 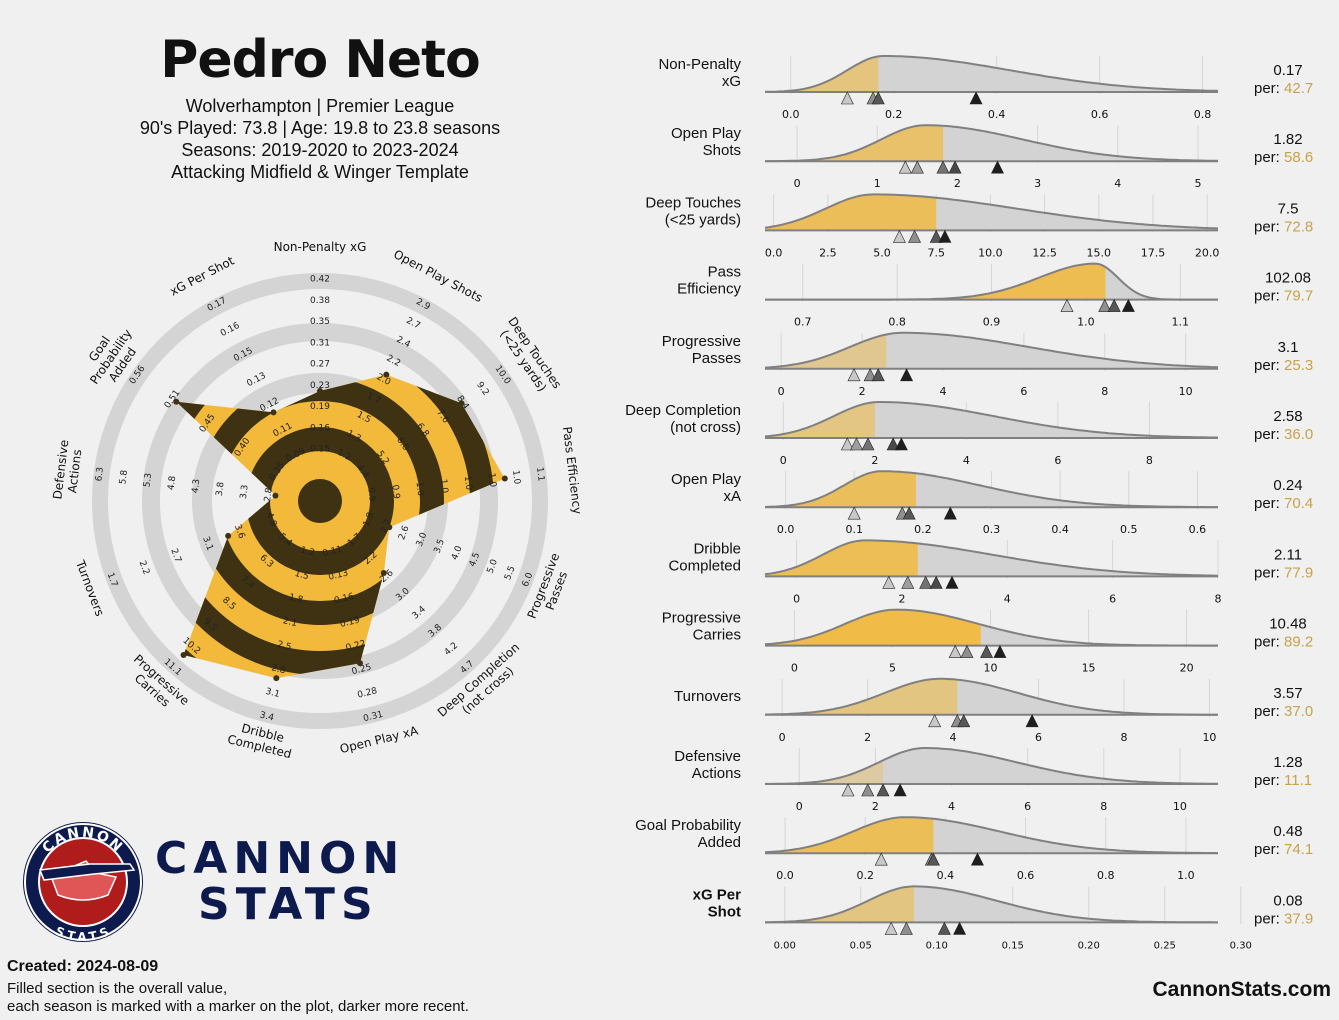 I want to click on radar-tick-label: 0.9, so click(x=395, y=492).